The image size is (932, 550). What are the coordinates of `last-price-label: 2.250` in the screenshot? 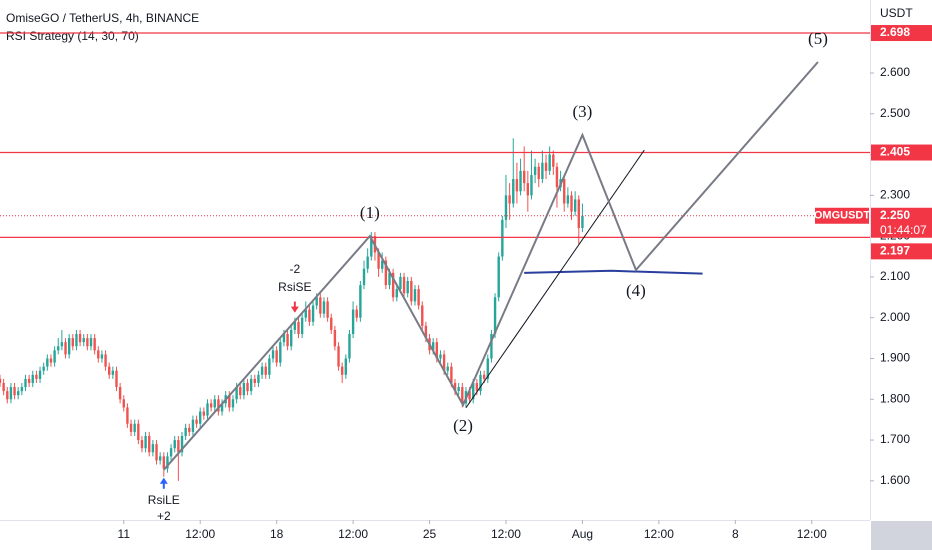 It's located at (895, 215).